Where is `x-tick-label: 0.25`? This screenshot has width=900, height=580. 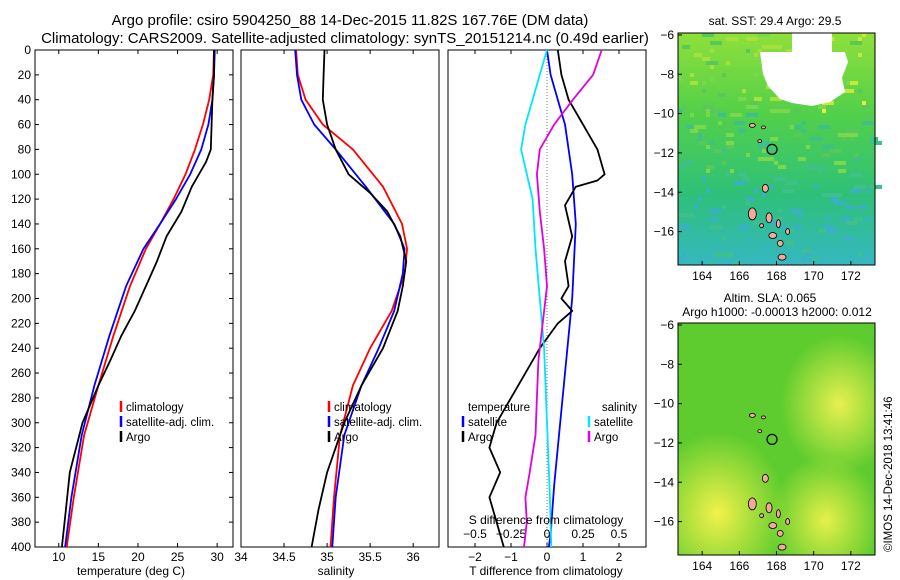
x-tick-label: 0.25 is located at coordinates (583, 534).